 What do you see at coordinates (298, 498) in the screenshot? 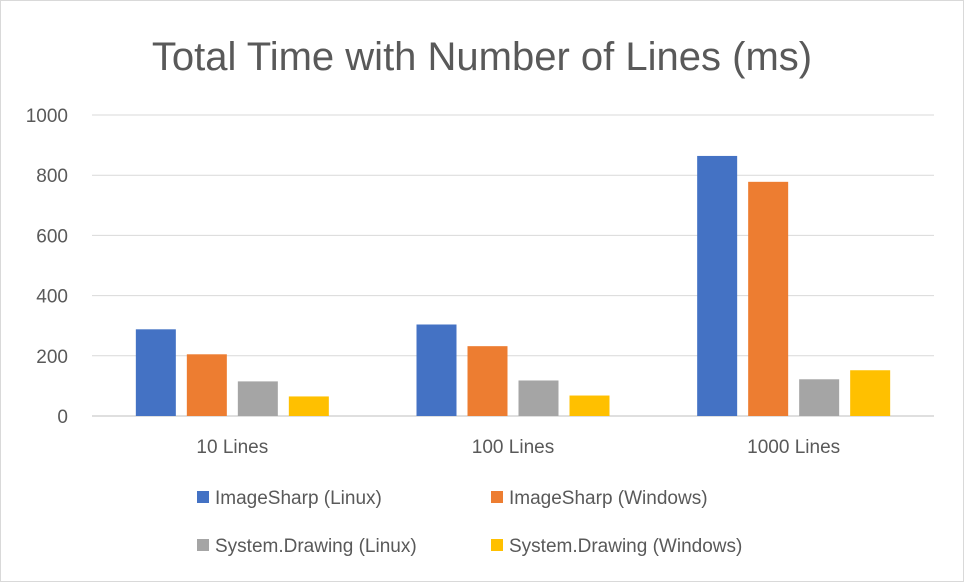
I see `legend-label: ImageSharp (Linux)` at bounding box center [298, 498].